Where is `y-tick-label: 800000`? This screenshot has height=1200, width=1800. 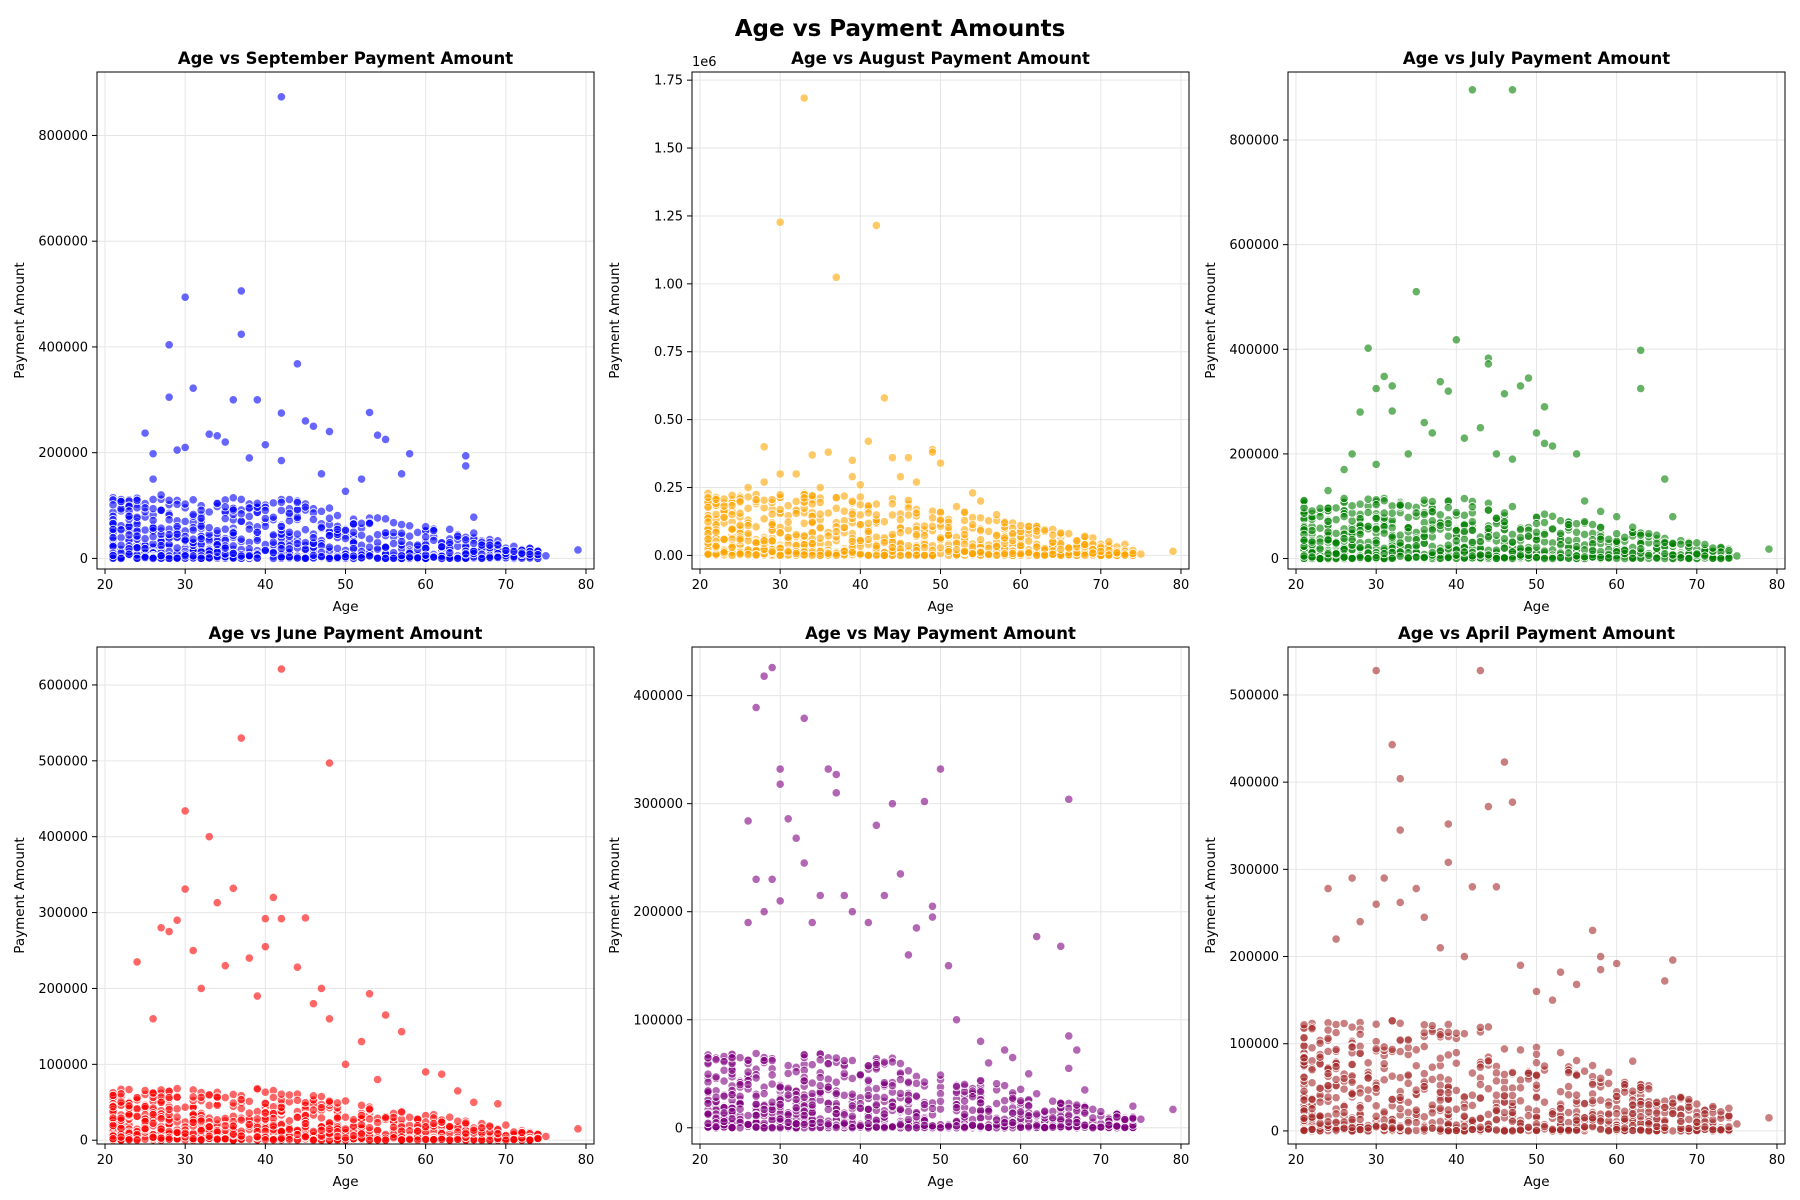 y-tick-label: 800000 is located at coordinates (1254, 141).